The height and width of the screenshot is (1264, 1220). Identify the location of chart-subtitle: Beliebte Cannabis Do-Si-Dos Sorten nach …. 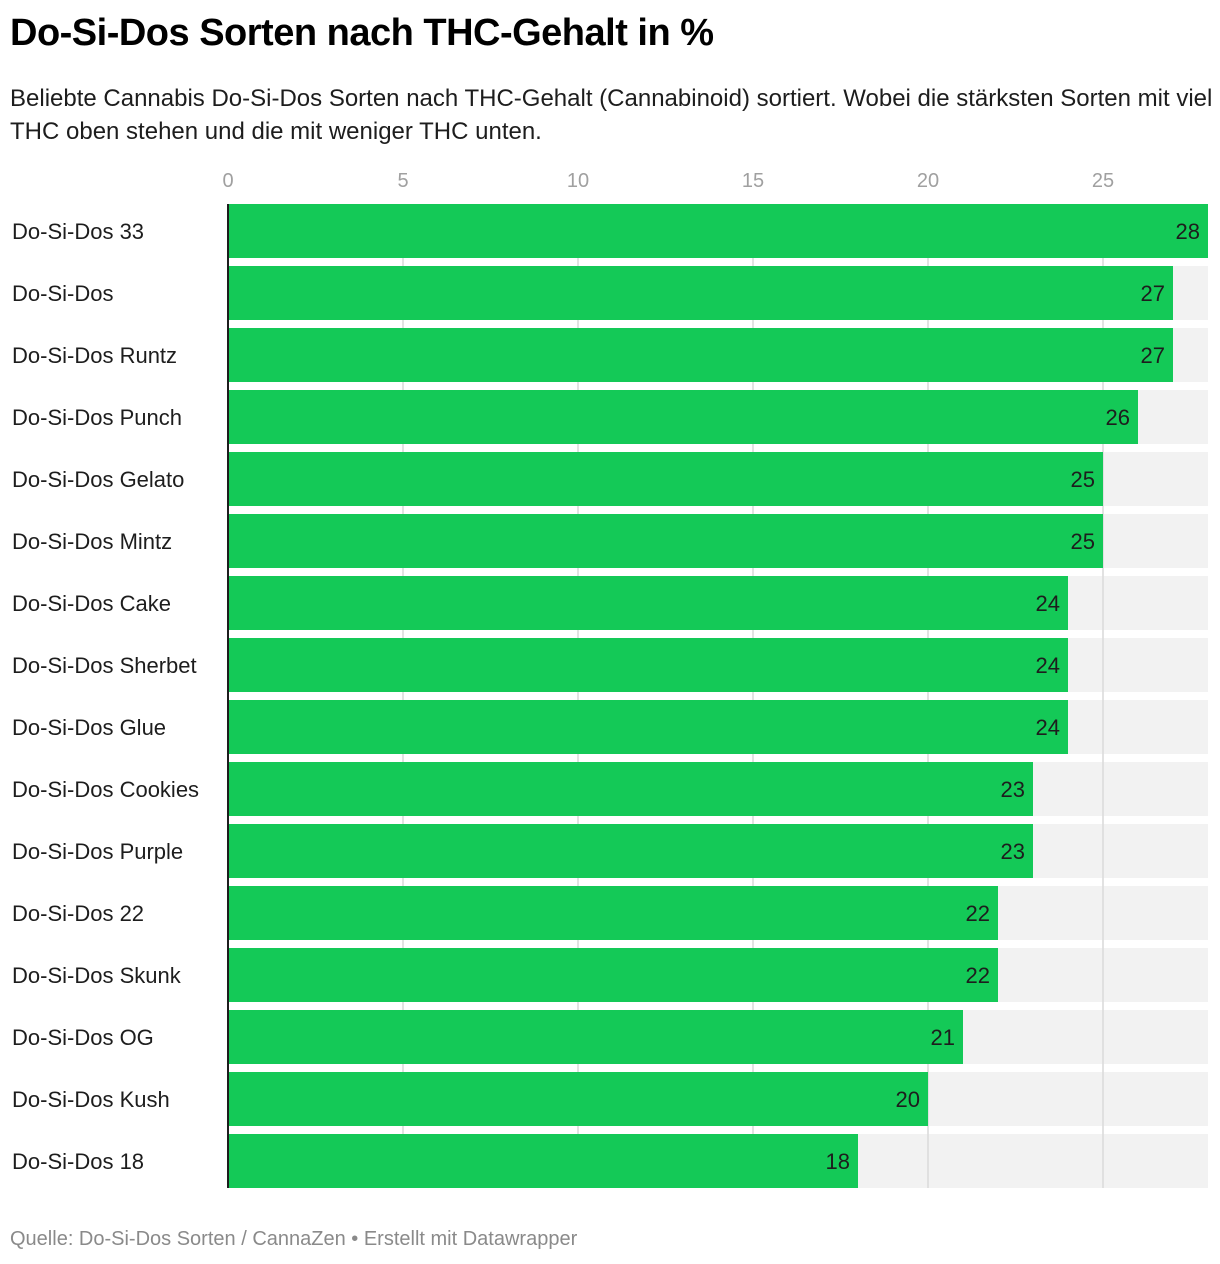
(611, 115).